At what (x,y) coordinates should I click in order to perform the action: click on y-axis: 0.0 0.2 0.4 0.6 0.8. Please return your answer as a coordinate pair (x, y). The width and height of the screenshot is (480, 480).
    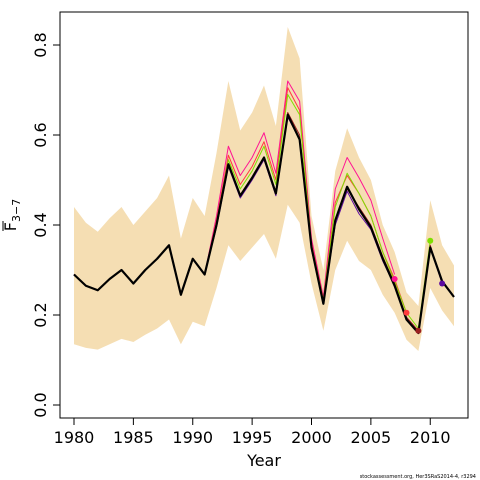
    Looking at the image, I should click on (46, 225).